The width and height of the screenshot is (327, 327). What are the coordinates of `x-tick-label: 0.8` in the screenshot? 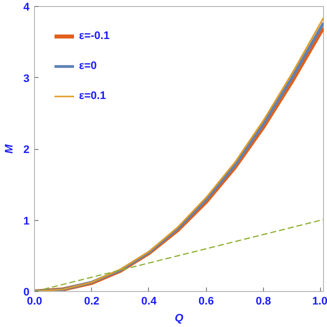 It's located at (264, 302).